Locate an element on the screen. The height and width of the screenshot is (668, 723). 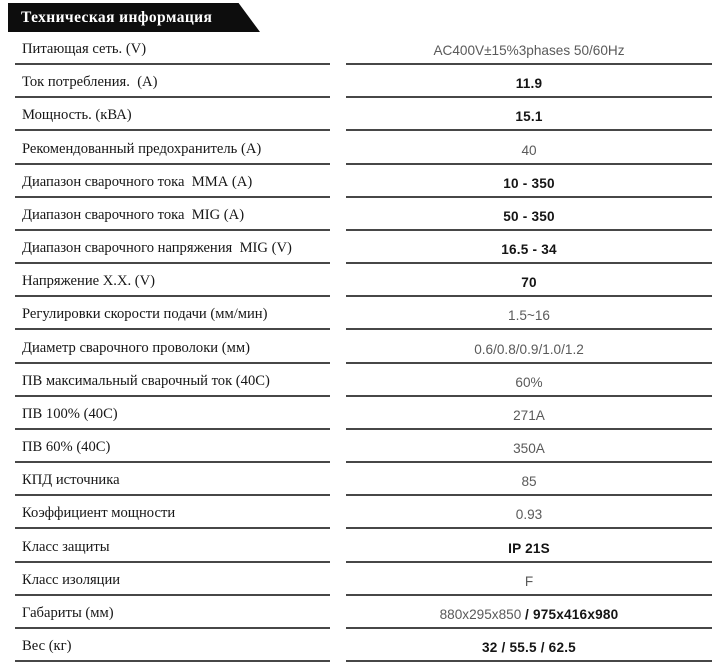
section-header-banner: Техническая информация is located at coordinates (134, 17).